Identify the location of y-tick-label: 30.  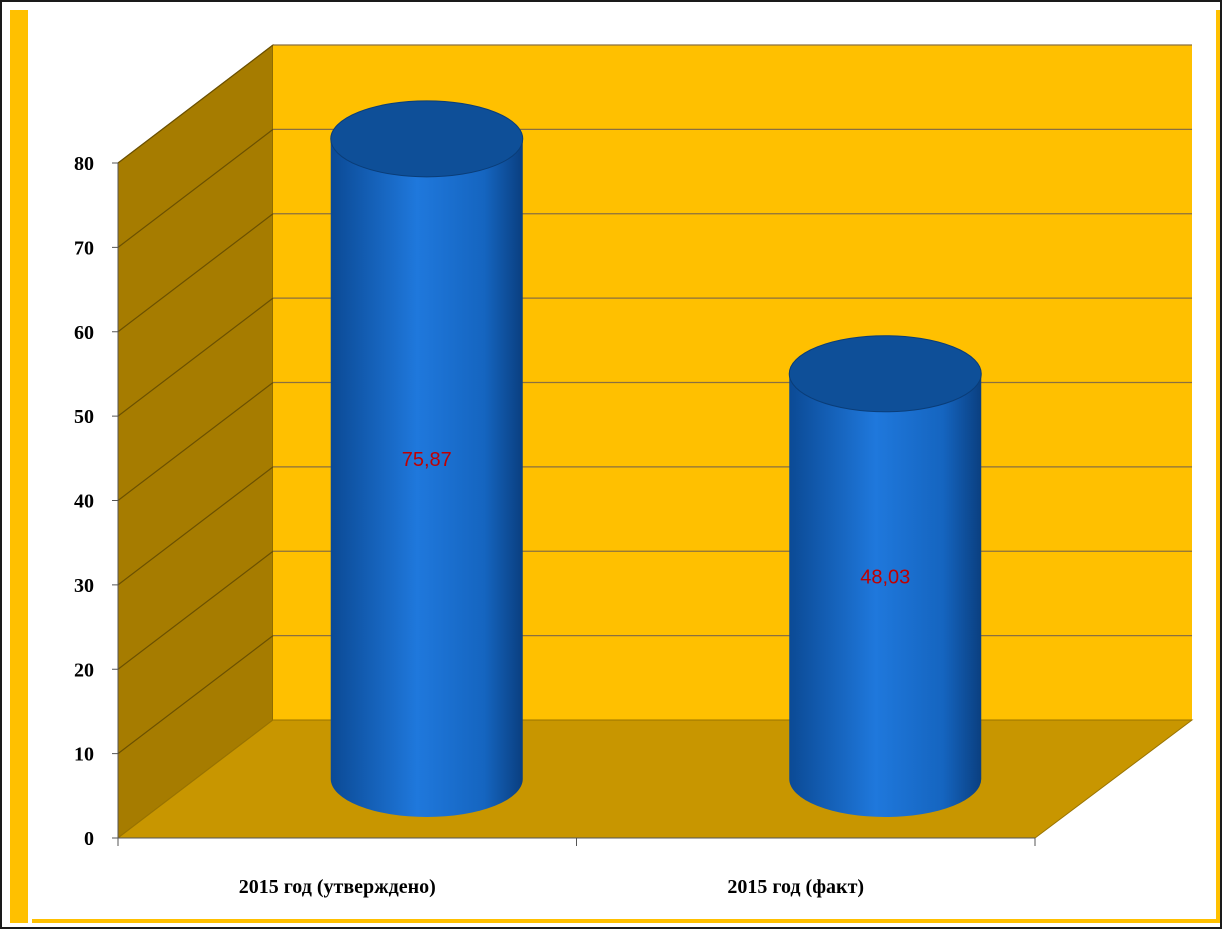
(84, 586).